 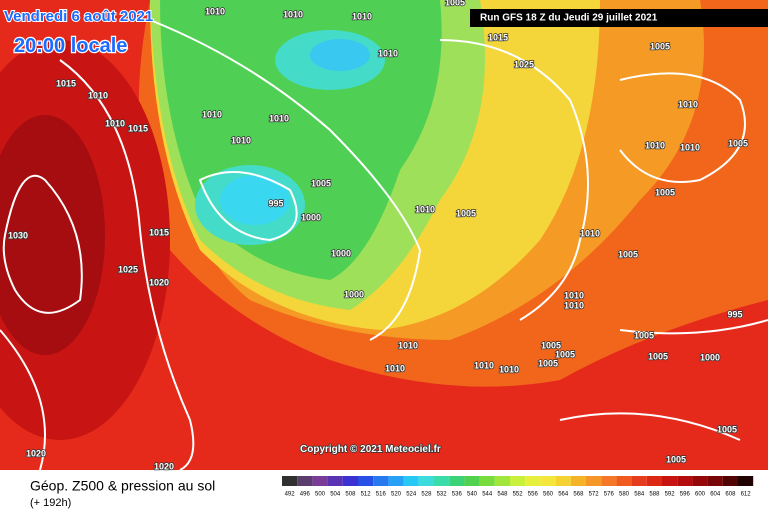 I want to click on scale-label: 524, so click(x=411, y=495).